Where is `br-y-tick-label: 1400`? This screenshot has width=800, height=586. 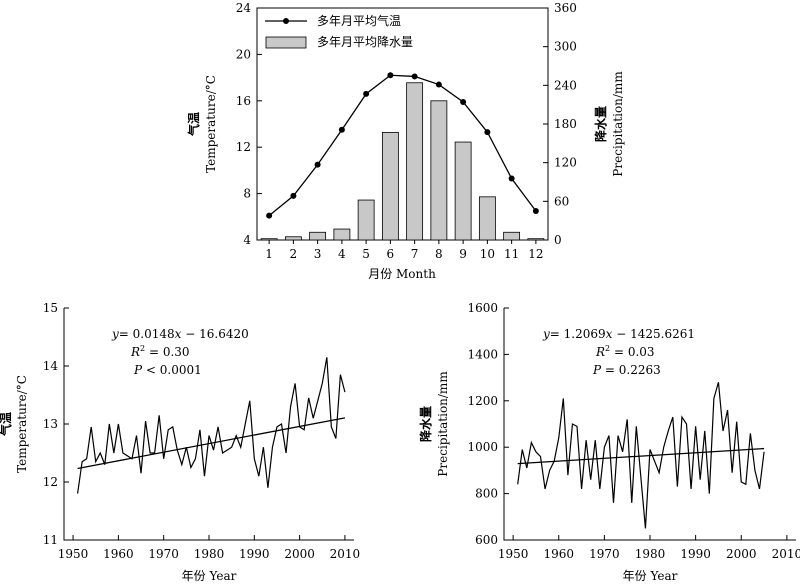 br-y-tick-label: 1400 is located at coordinates (482, 354).